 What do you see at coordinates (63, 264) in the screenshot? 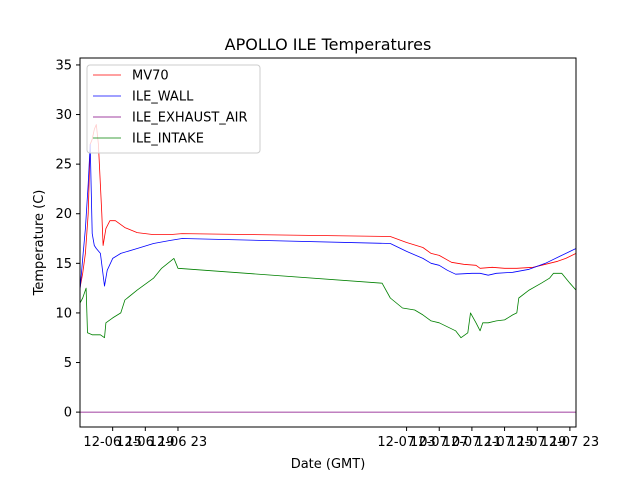
I see `y-tick-label: 15` at bounding box center [63, 264].